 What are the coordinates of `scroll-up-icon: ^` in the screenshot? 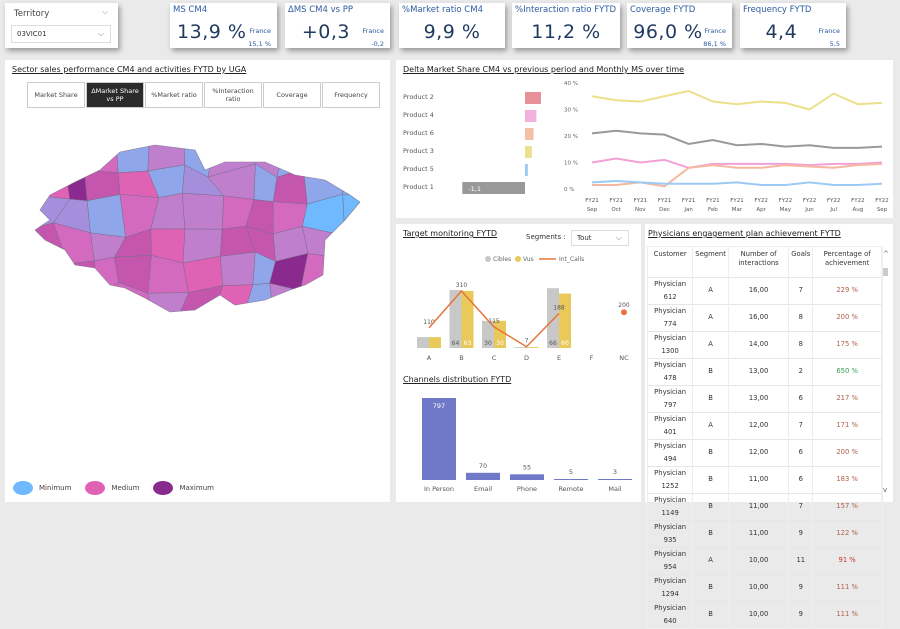 It's located at (886, 254).